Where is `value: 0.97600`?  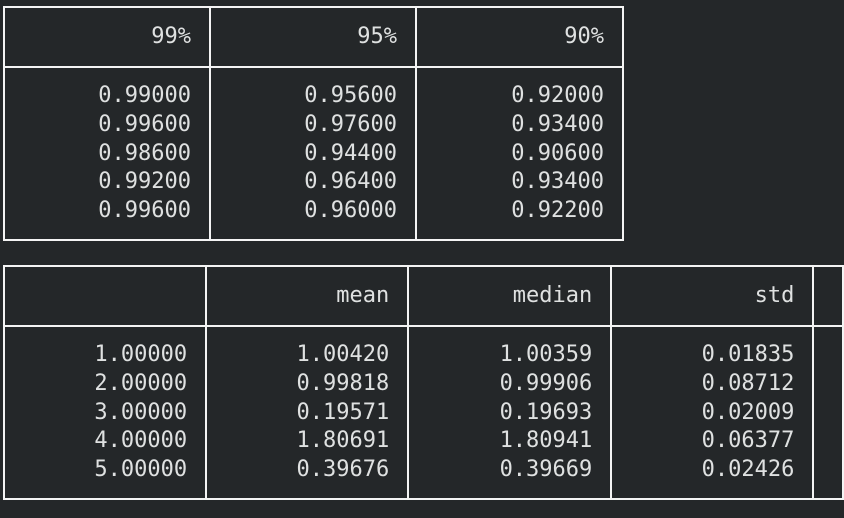
value: 0.97600 is located at coordinates (350, 124).